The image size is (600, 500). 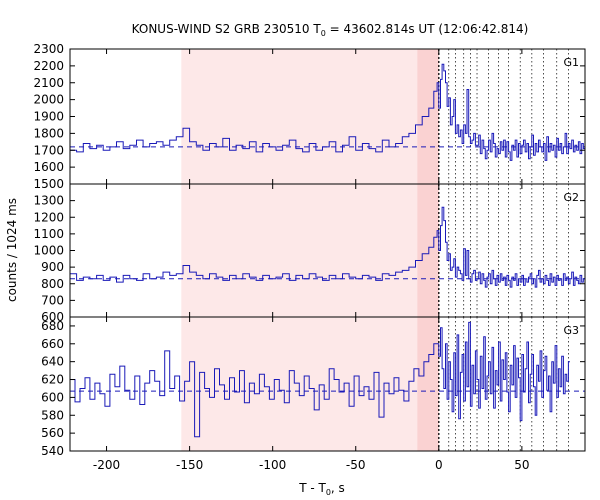 I want to click on chart-title-rest: = 43602.814s UT (12:06:42.814), so click(x=427, y=29).